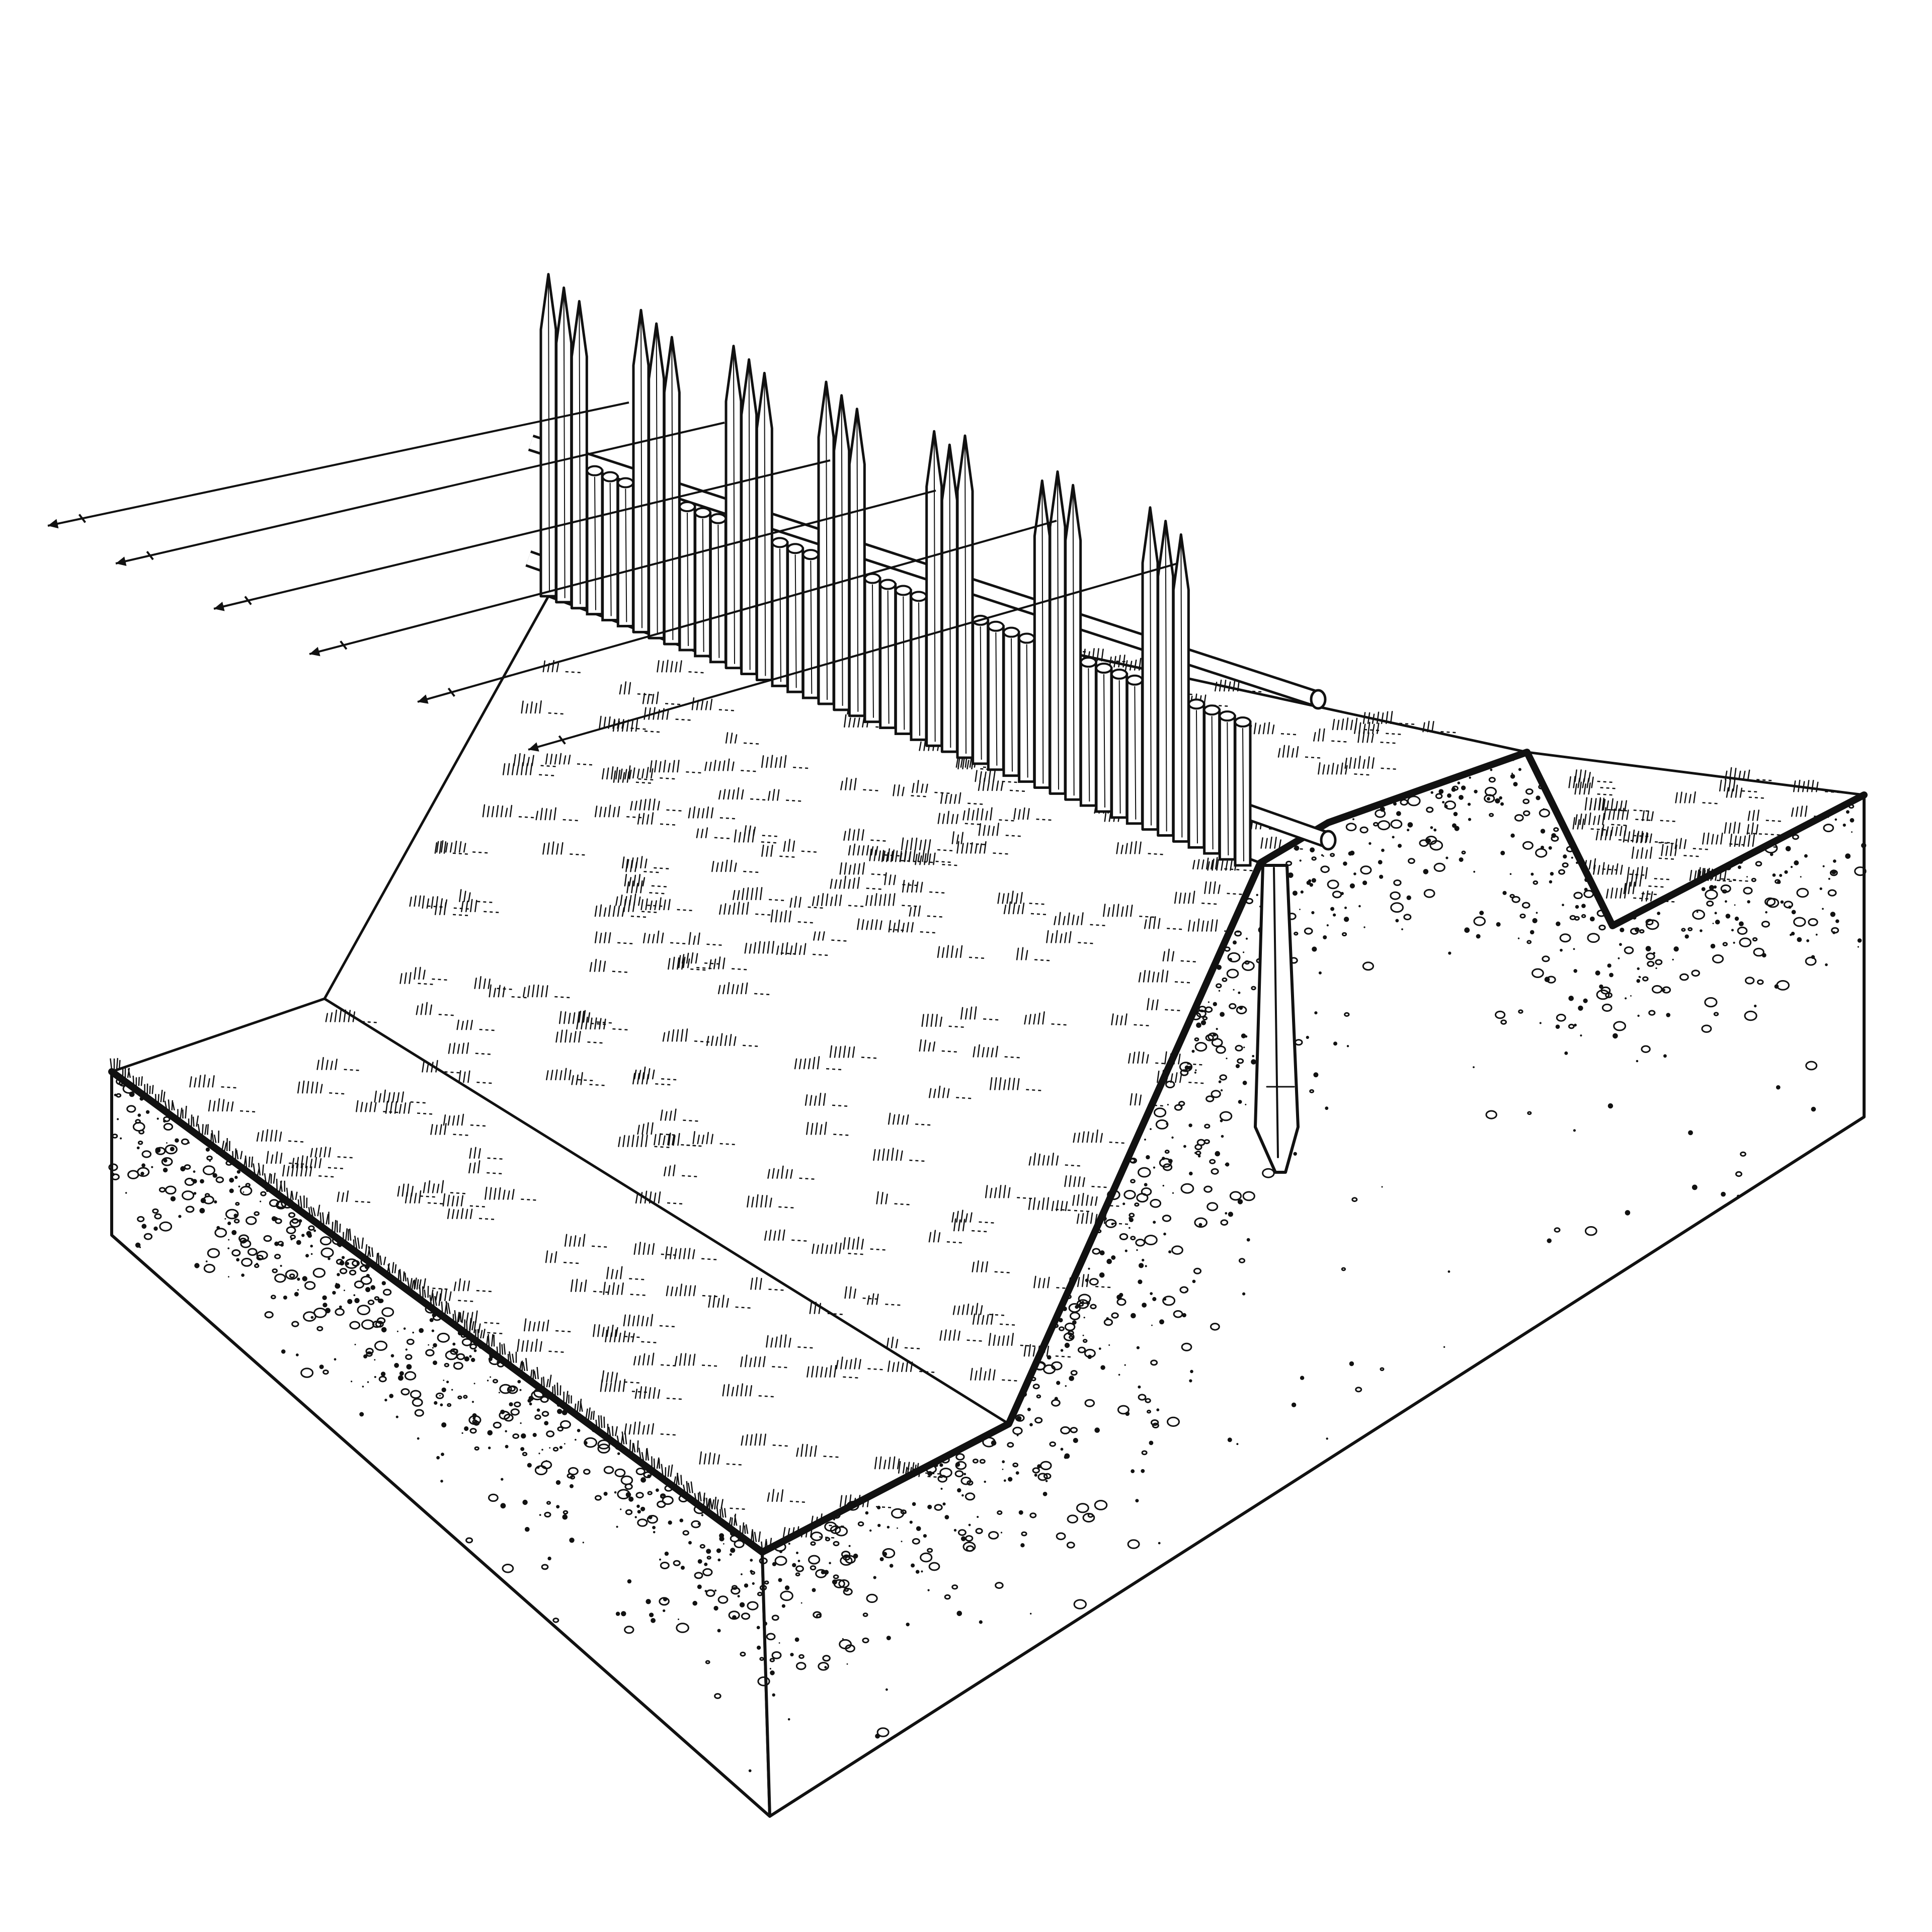  I want to click on sample-stake, so click(1277, 1019).